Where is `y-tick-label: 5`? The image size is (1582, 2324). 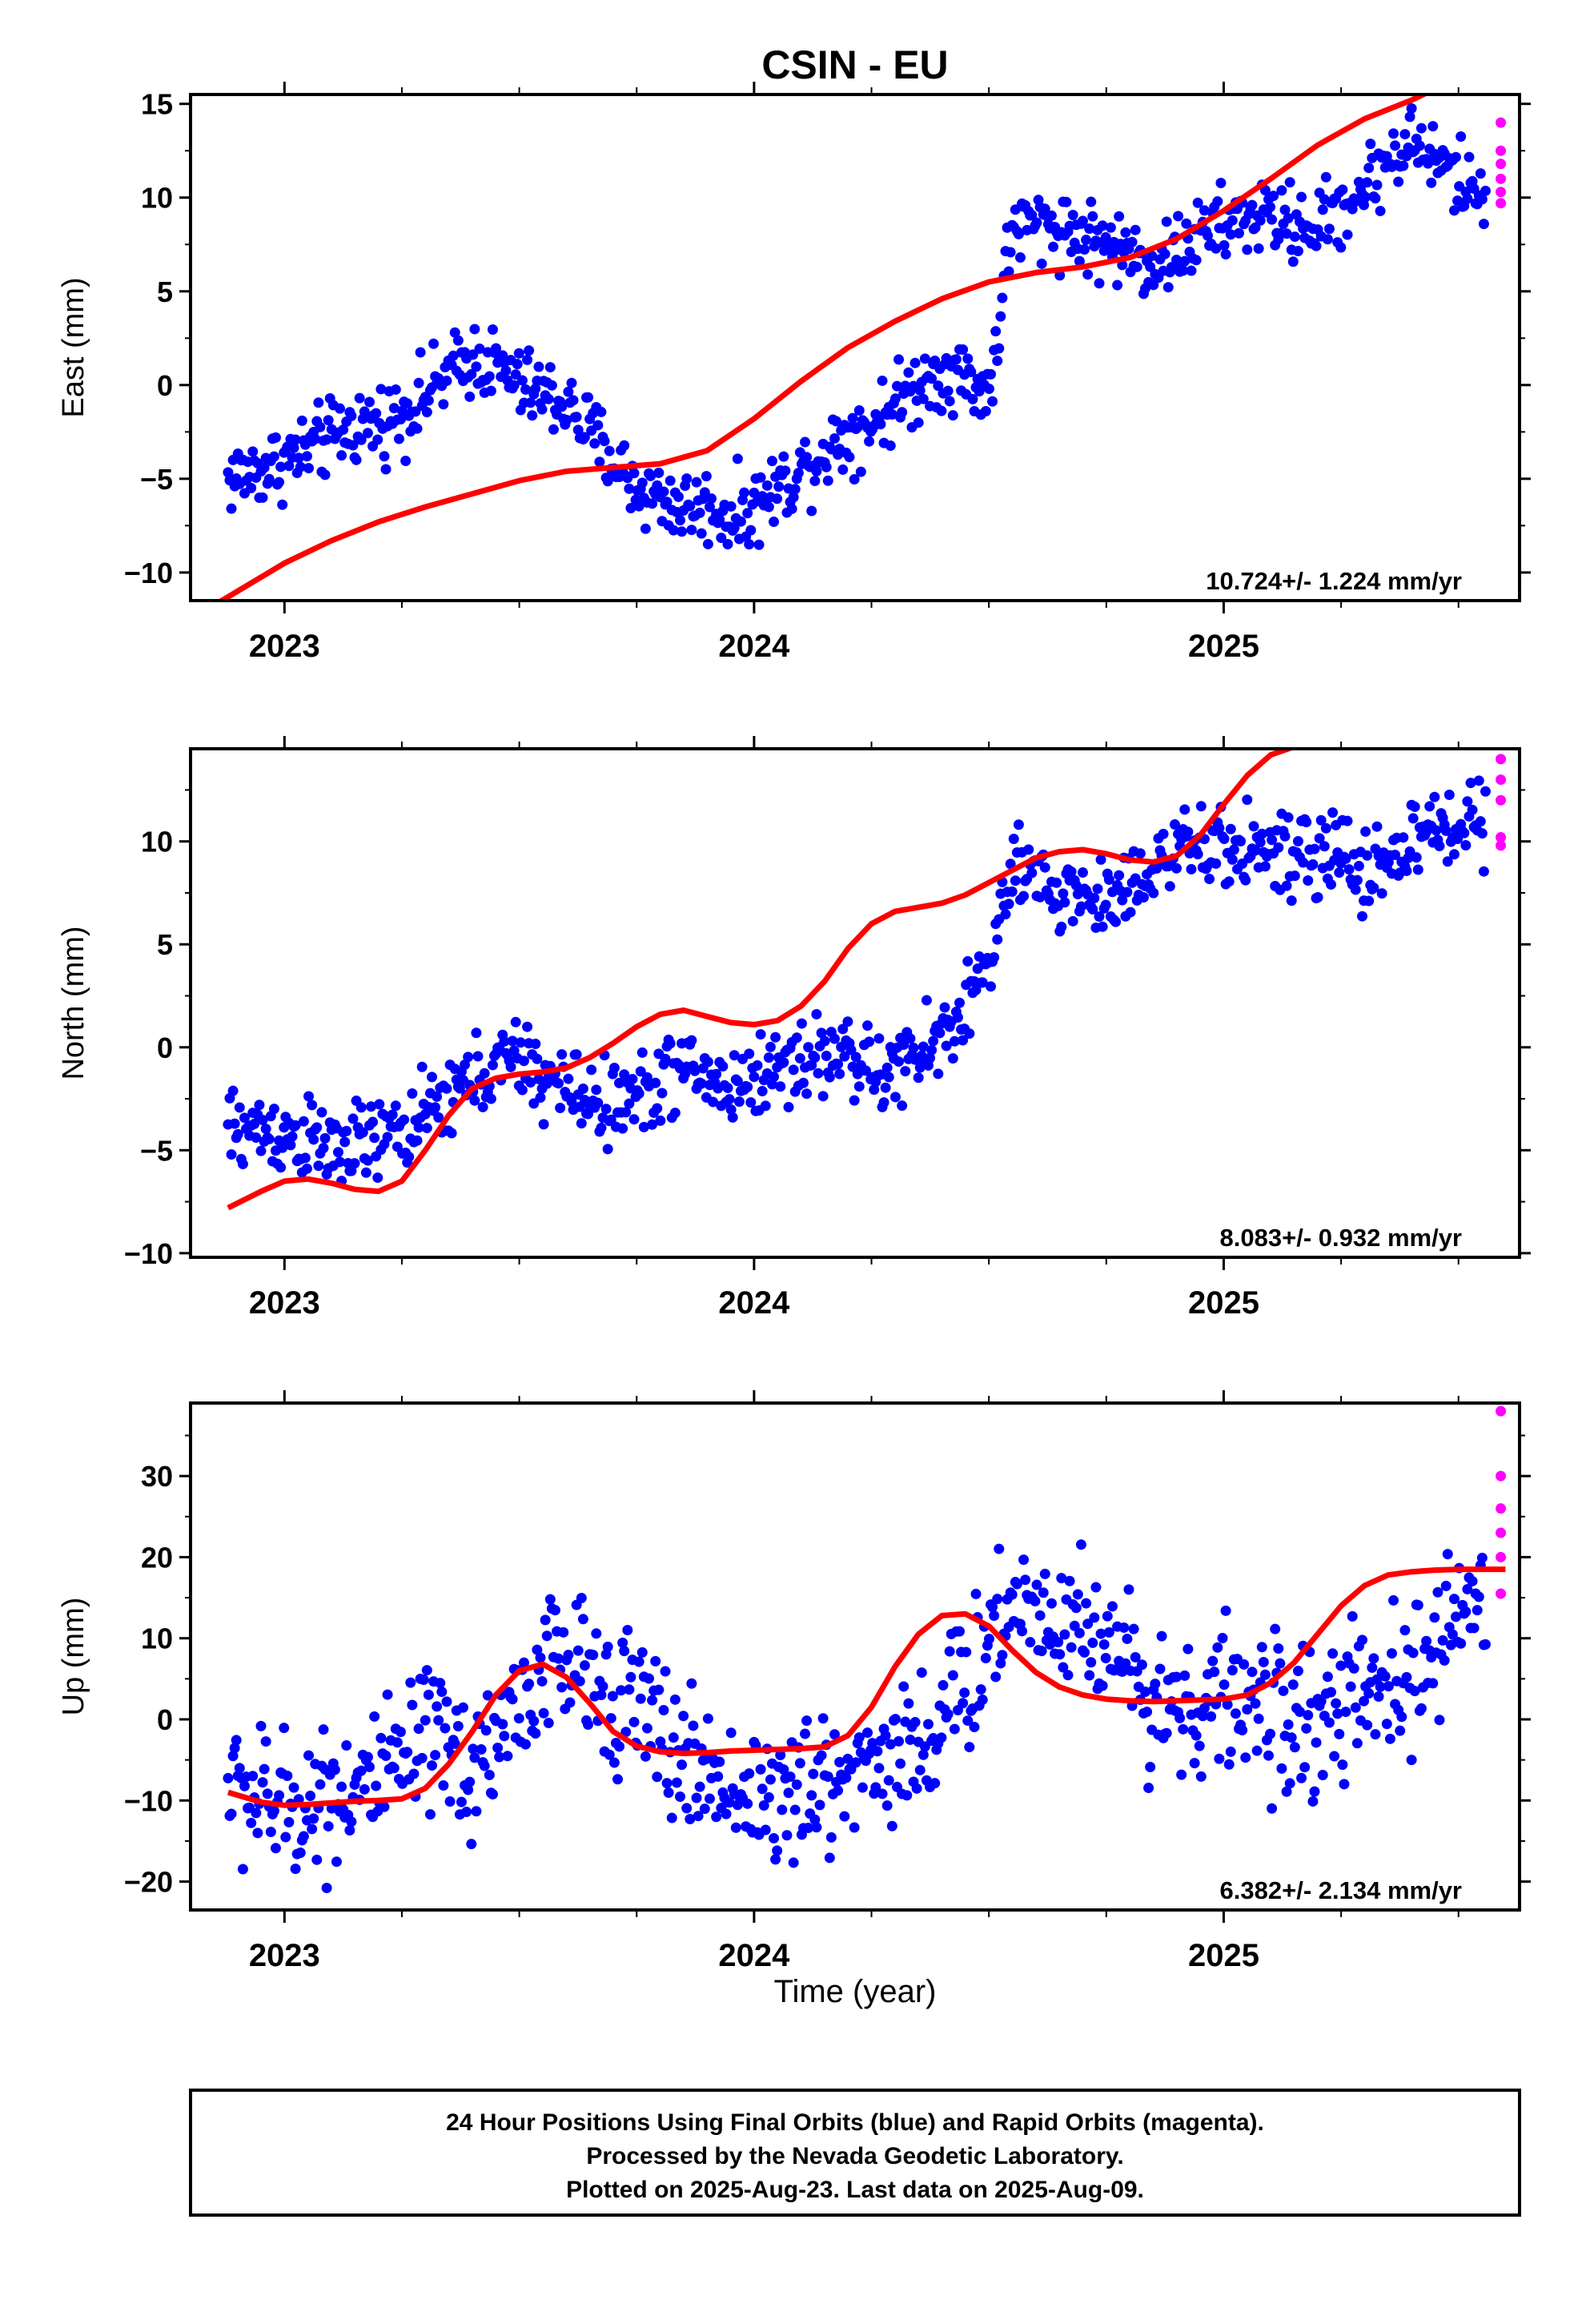
y-tick-label: 5 is located at coordinates (165, 945).